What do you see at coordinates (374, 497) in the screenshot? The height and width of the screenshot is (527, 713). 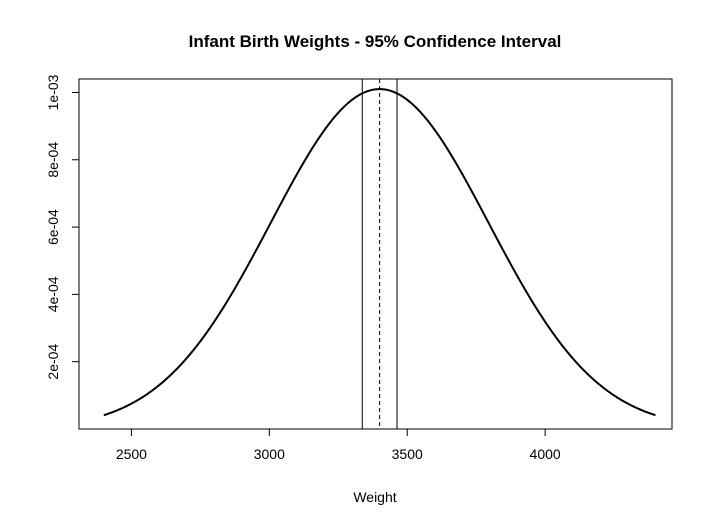 I see `x-axis-label: Weight` at bounding box center [374, 497].